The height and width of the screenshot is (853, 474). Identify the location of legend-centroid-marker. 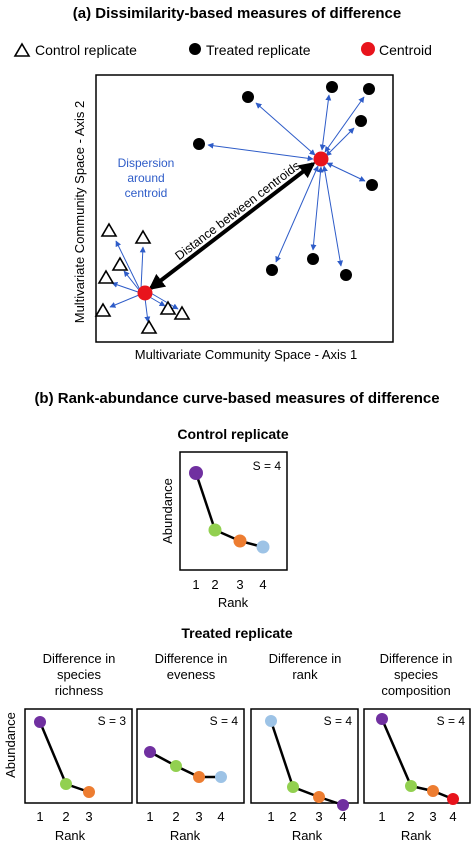
(368, 49).